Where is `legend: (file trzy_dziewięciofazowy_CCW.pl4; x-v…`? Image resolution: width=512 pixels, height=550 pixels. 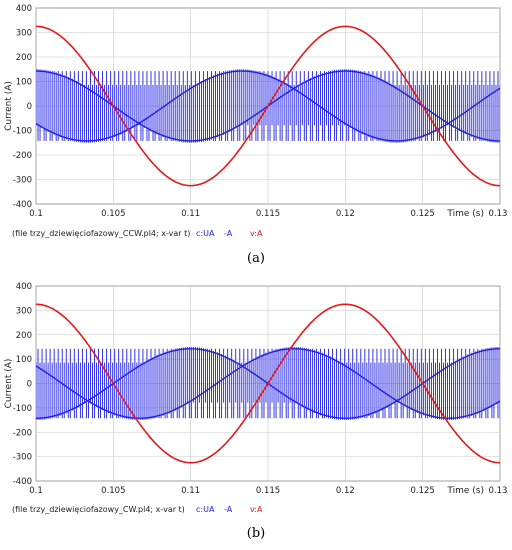 legend: (file trzy_dziewięciofazowy_CCW.pl4; x-v… is located at coordinates (137, 233).